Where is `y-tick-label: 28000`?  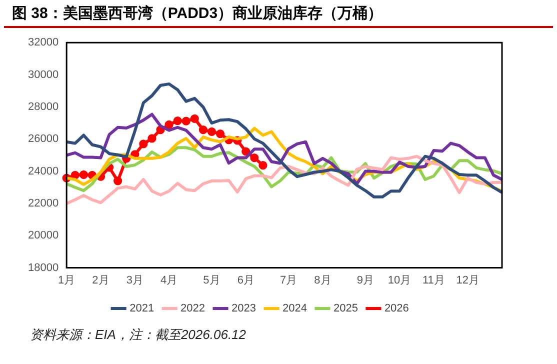
y-tick-label: 28000 is located at coordinates (43, 106).